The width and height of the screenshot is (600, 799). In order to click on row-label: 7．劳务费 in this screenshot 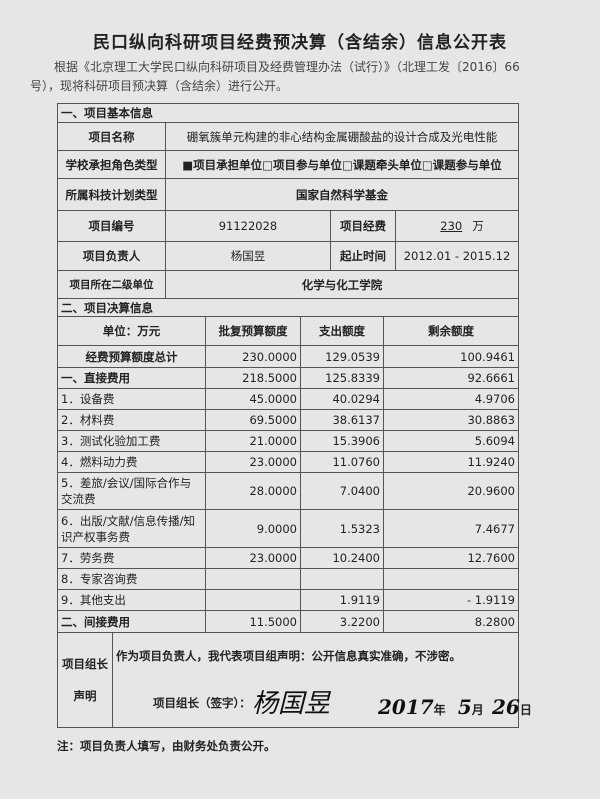, I will do `click(131, 558)`.